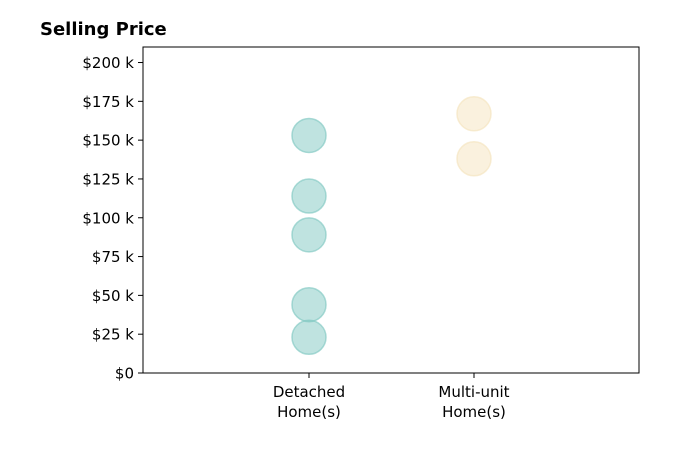  What do you see at coordinates (124, 374) in the screenshot?
I see `y-tick-label: $0` at bounding box center [124, 374].